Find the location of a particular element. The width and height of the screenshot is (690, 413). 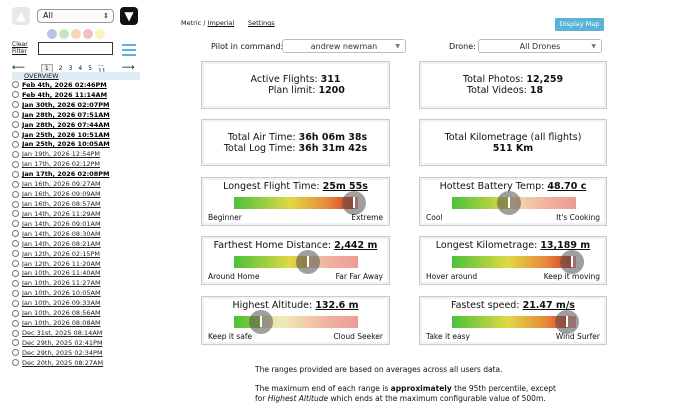

flight-link: Jan 12th, 2026 11:20AM is located at coordinates (61, 263).